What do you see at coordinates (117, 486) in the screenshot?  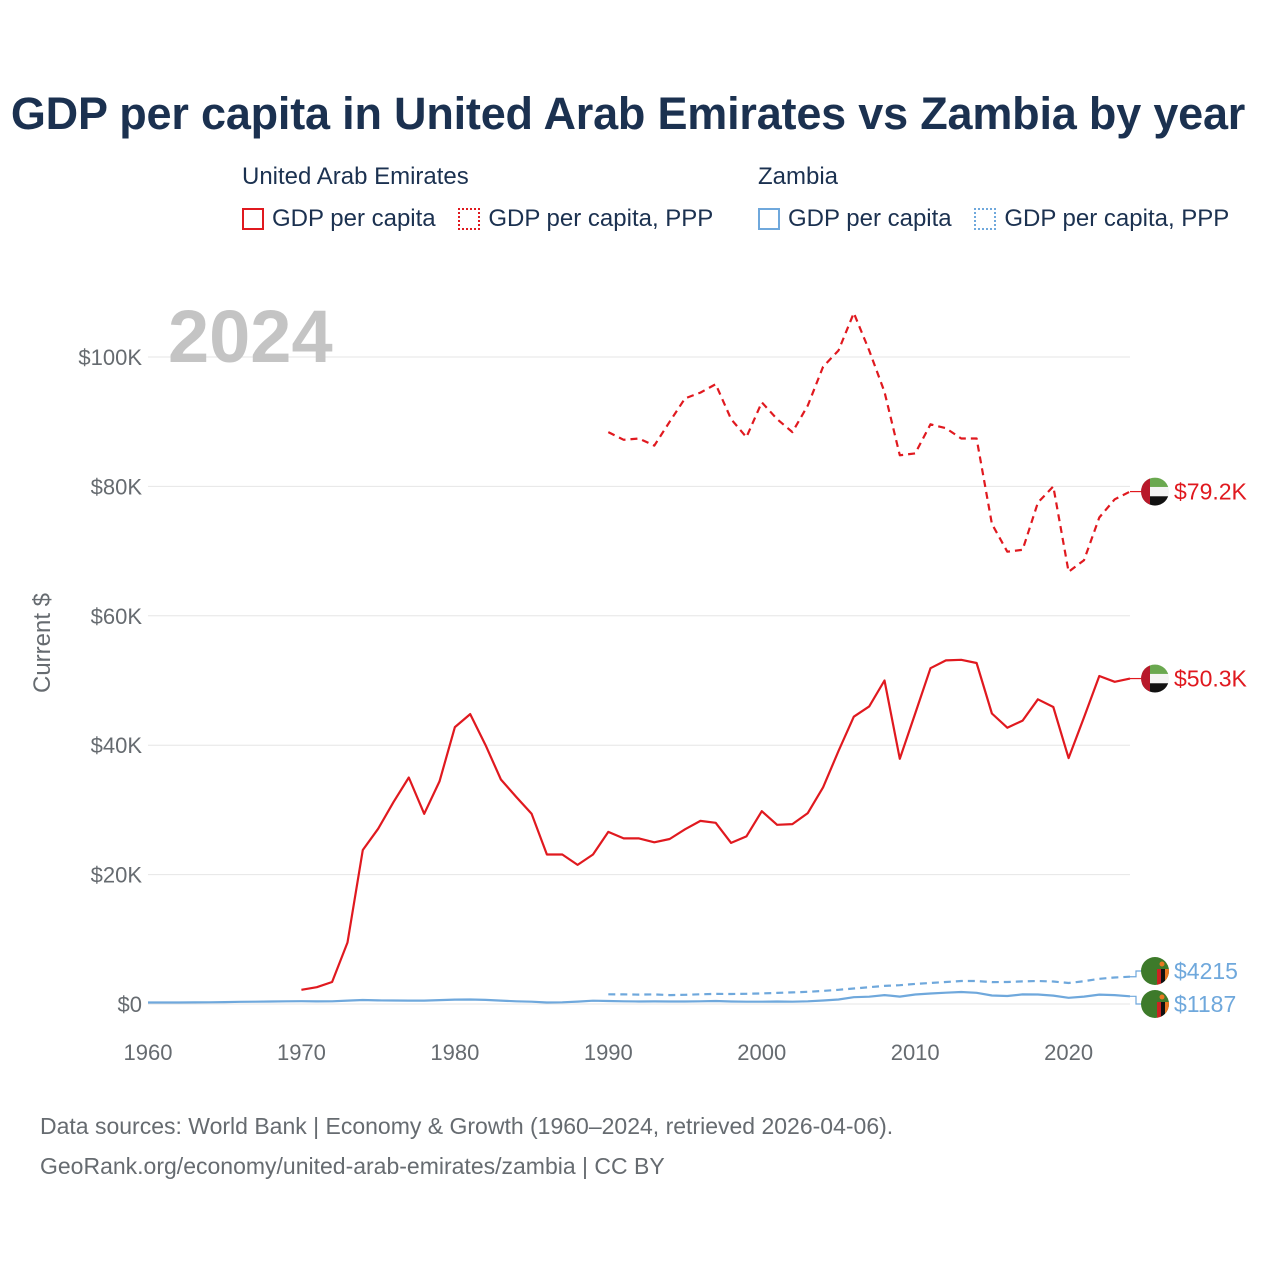 I see `y-tick-label: $80K` at bounding box center [117, 486].